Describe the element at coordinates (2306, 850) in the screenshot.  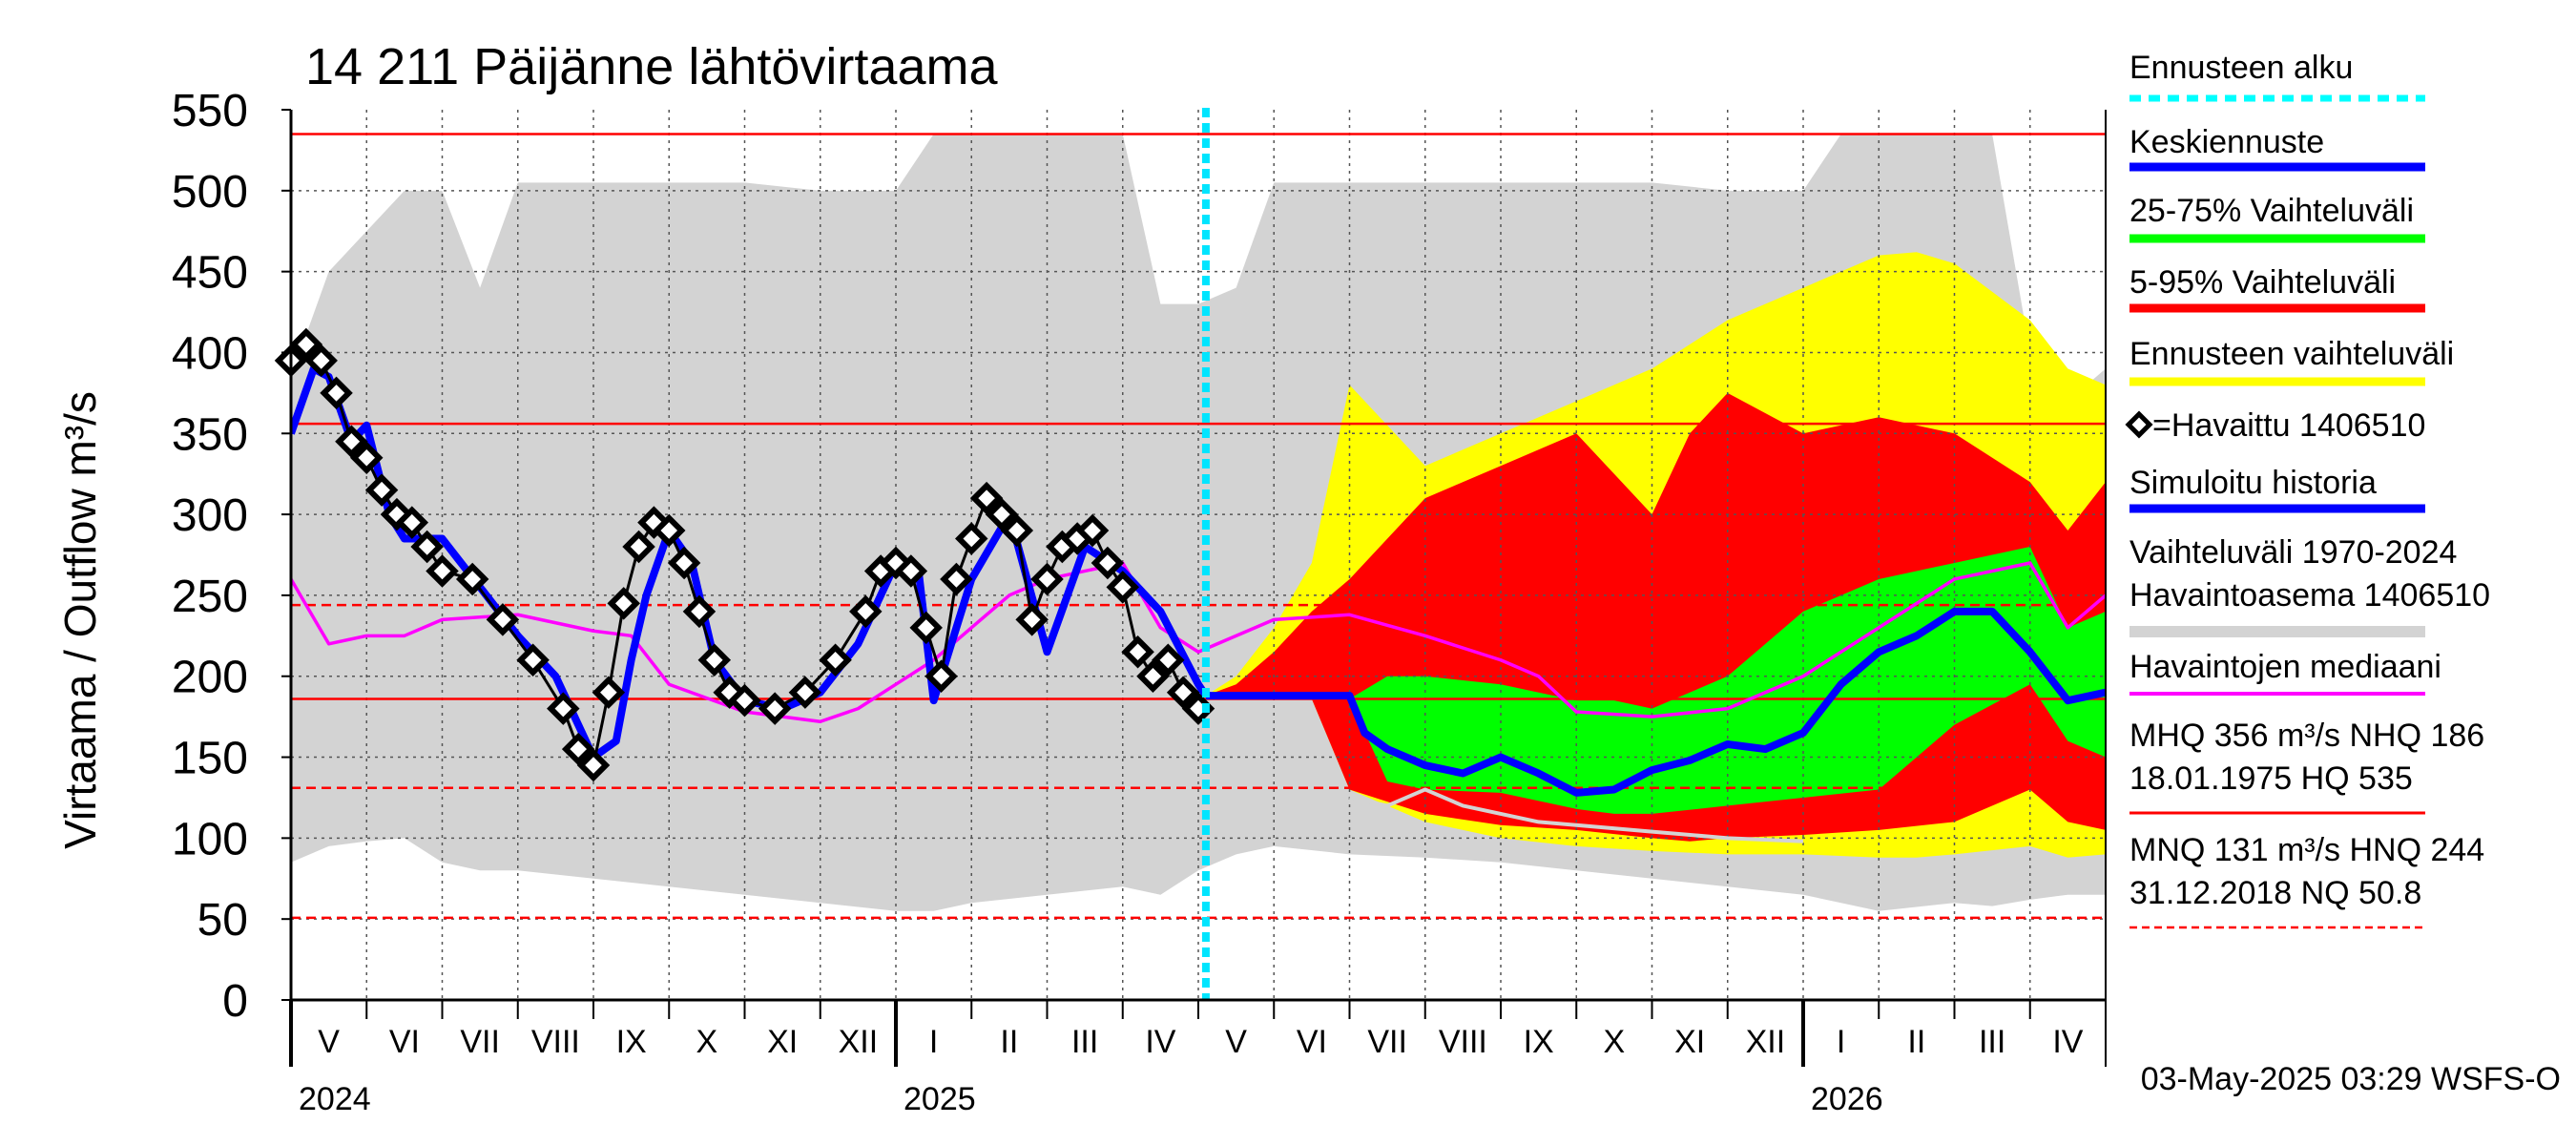
I see `legend-label: MNQ 131 m³/s HNQ 244` at that location.